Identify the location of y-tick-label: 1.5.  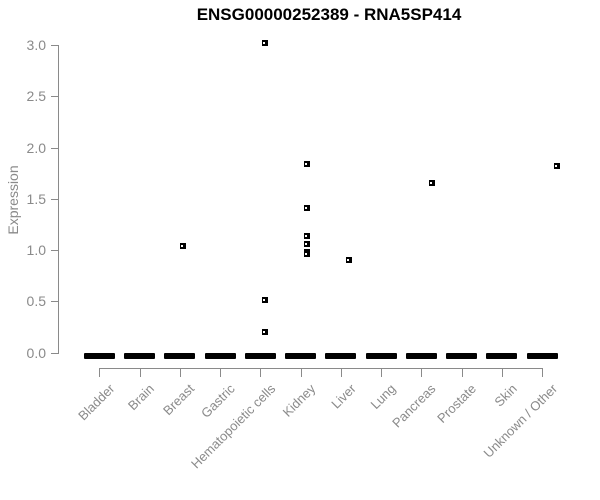
(36, 198).